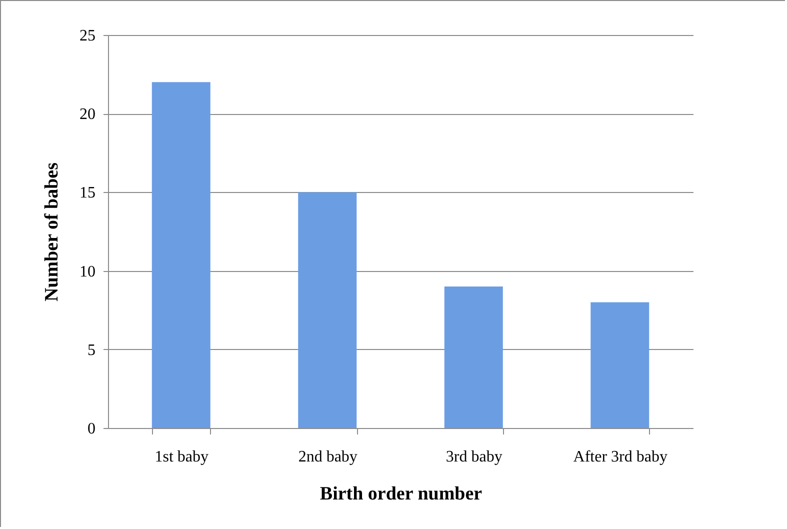  What do you see at coordinates (401, 494) in the screenshot?
I see `x-axis-title: Birth order number` at bounding box center [401, 494].